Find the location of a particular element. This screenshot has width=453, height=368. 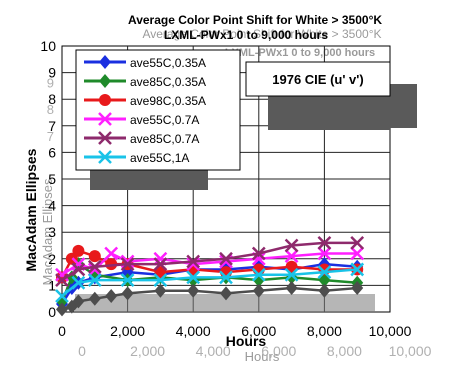

ghost-x-tick-label: 4,000 is located at coordinates (213, 351).